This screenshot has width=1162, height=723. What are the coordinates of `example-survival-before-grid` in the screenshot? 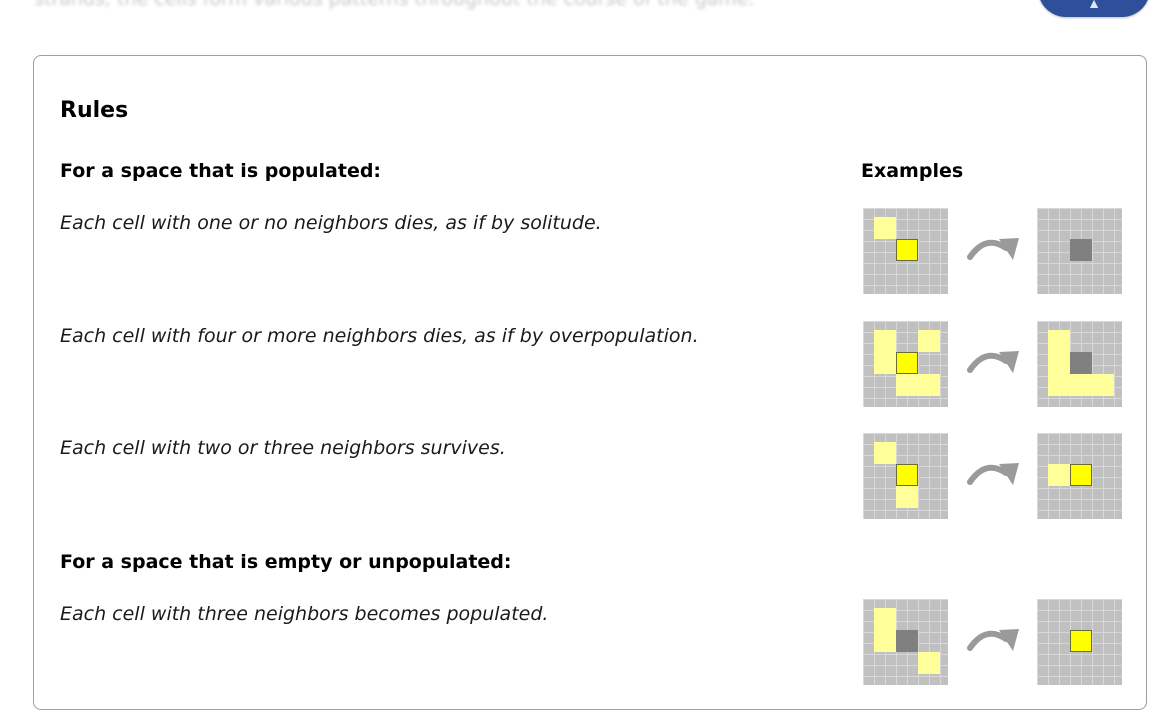 It's located at (905, 476).